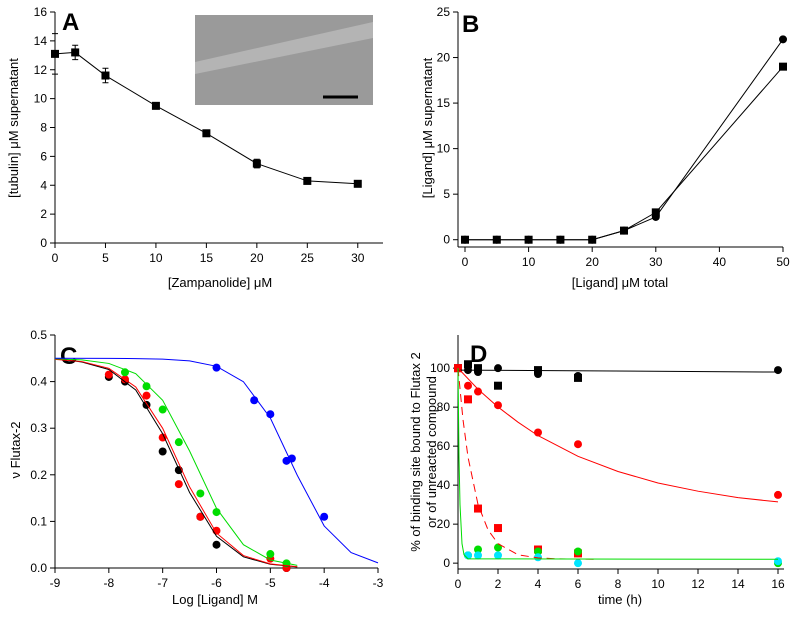 This screenshot has width=800, height=633. I want to click on micrograph-inset, so click(284, 60).